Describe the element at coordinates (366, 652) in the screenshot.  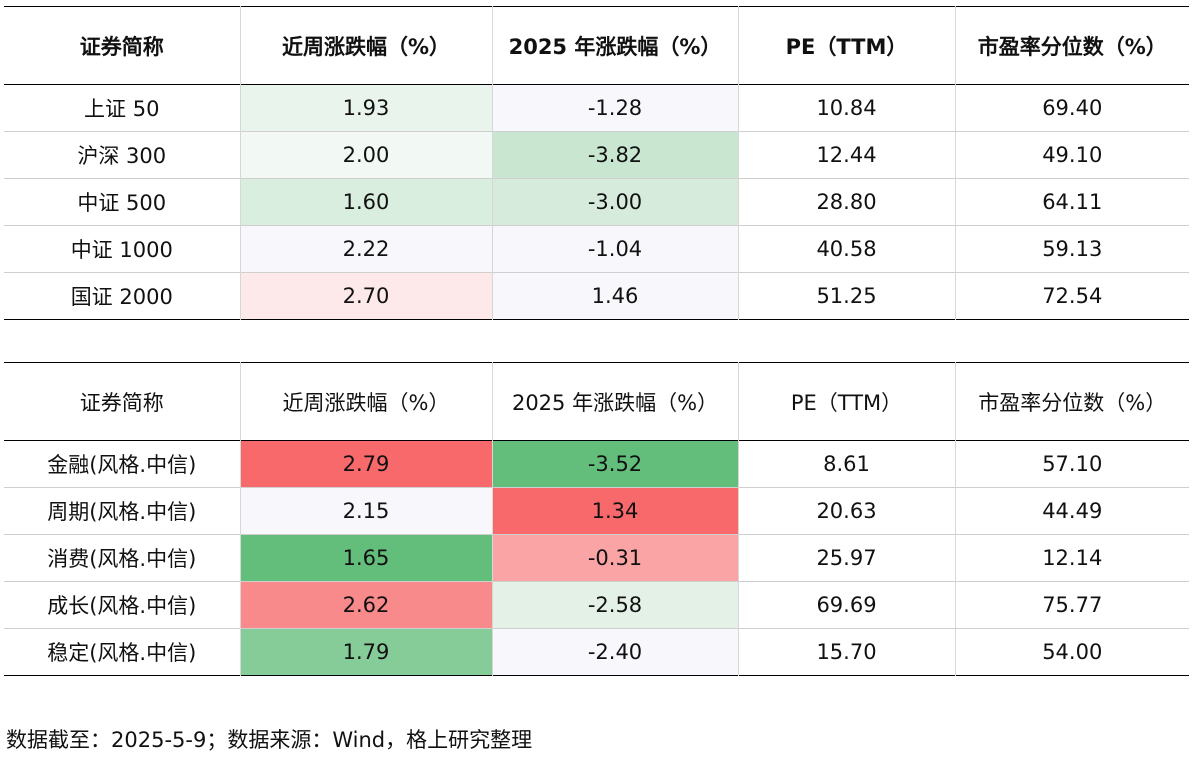
I see `cell-weekly-change: 1.79` at that location.